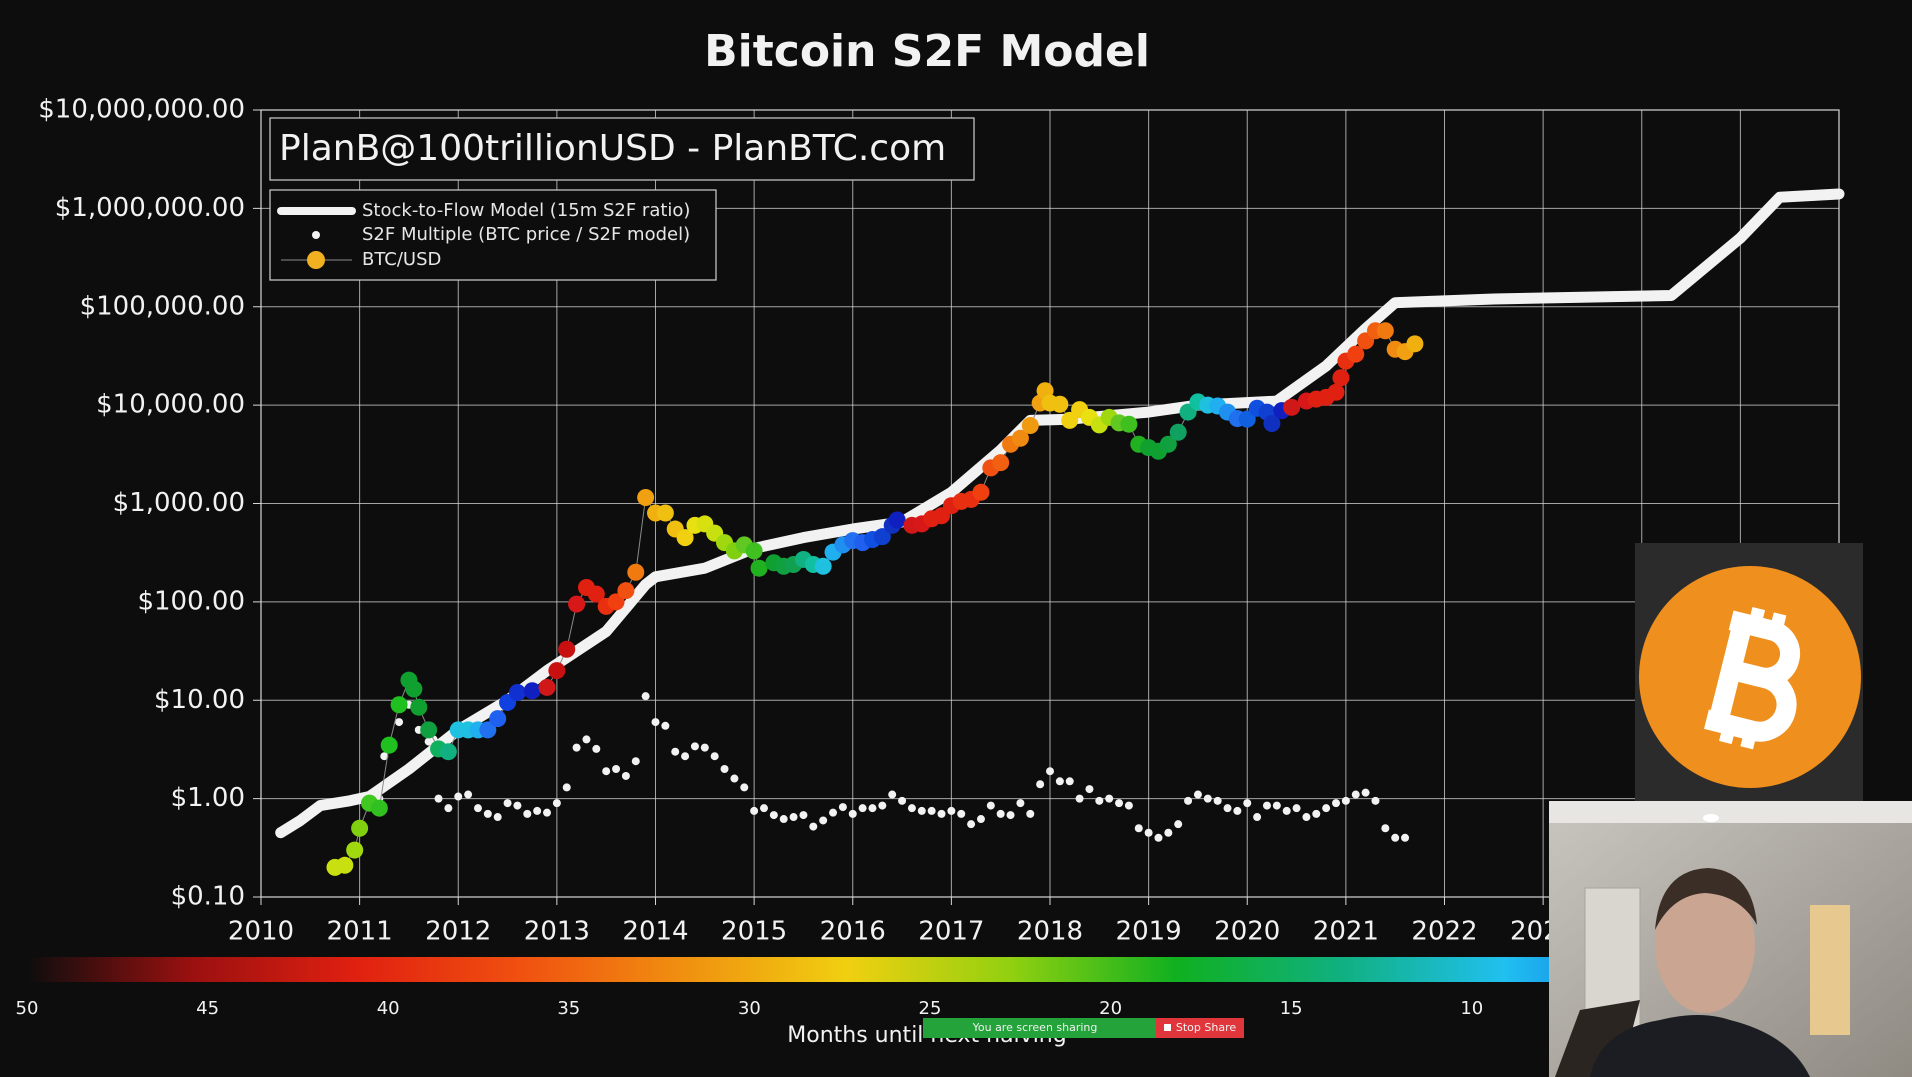  Describe the element at coordinates (853, 932) in the screenshot. I see `x-tick-label: 2016` at that location.